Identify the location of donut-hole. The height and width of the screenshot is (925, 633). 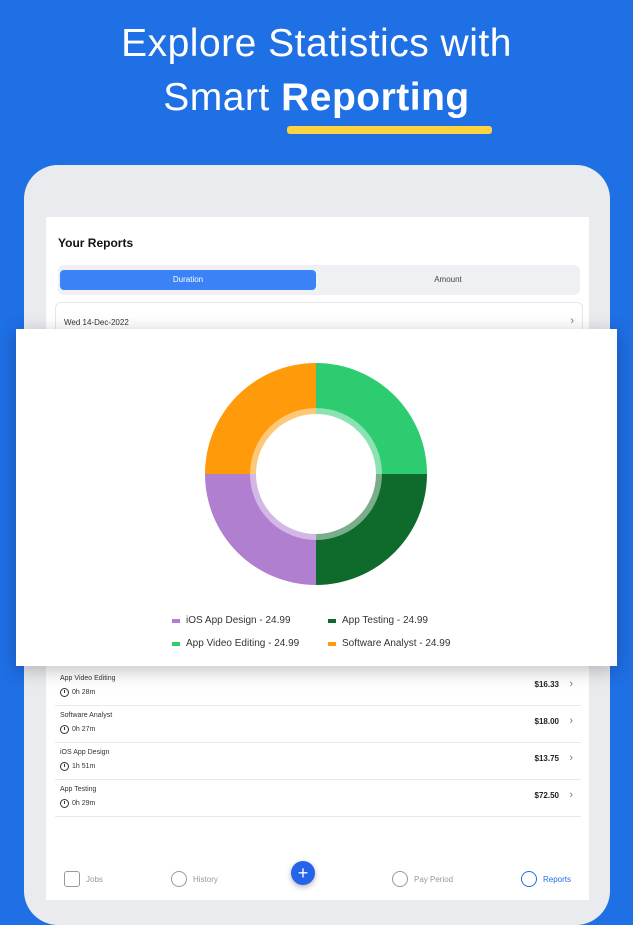
(316, 474).